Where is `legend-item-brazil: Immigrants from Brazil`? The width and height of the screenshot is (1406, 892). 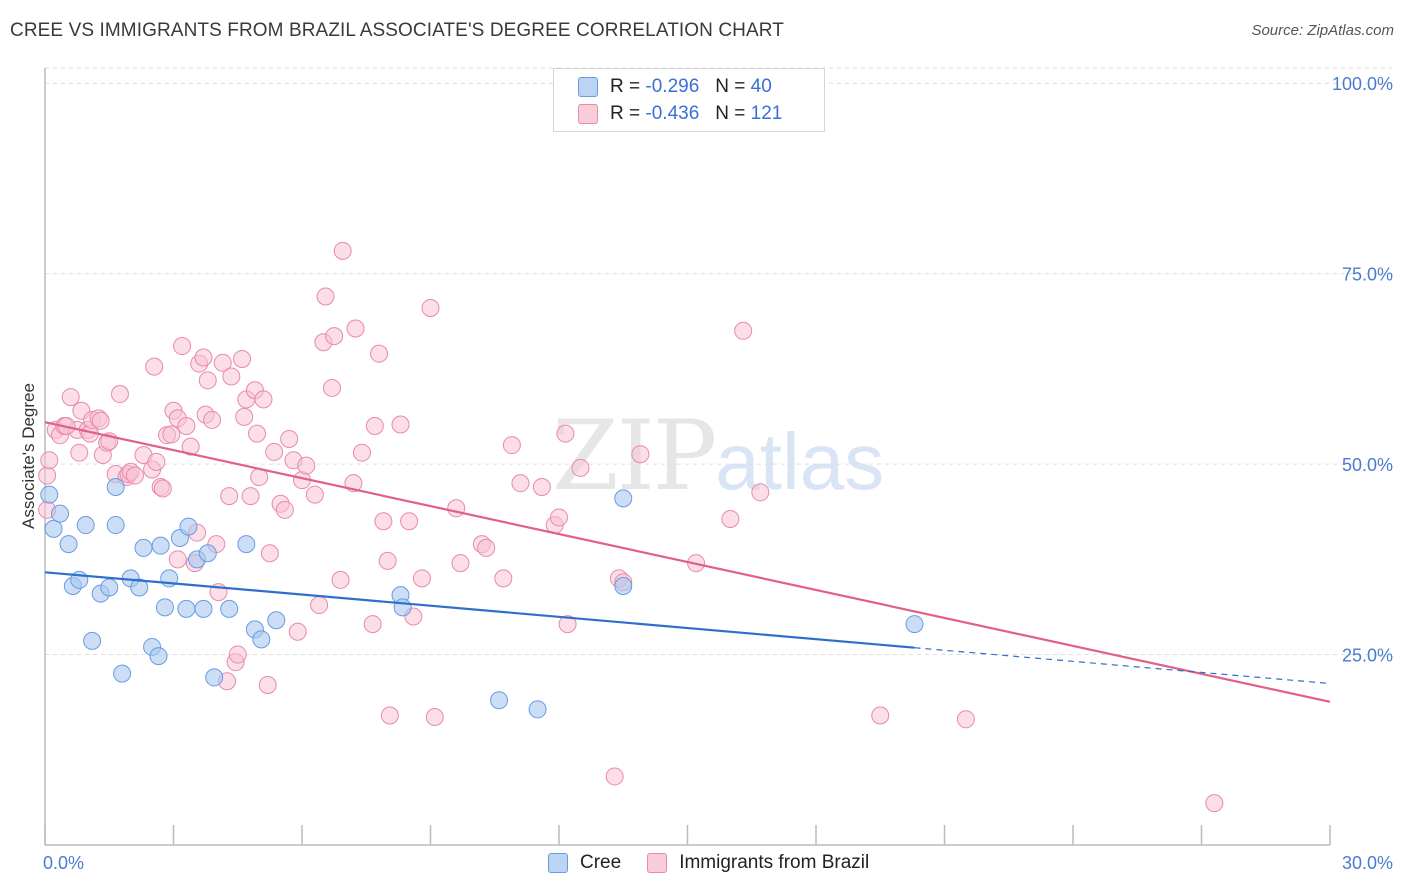 legend-item-brazil: Immigrants from Brazil is located at coordinates (758, 863).